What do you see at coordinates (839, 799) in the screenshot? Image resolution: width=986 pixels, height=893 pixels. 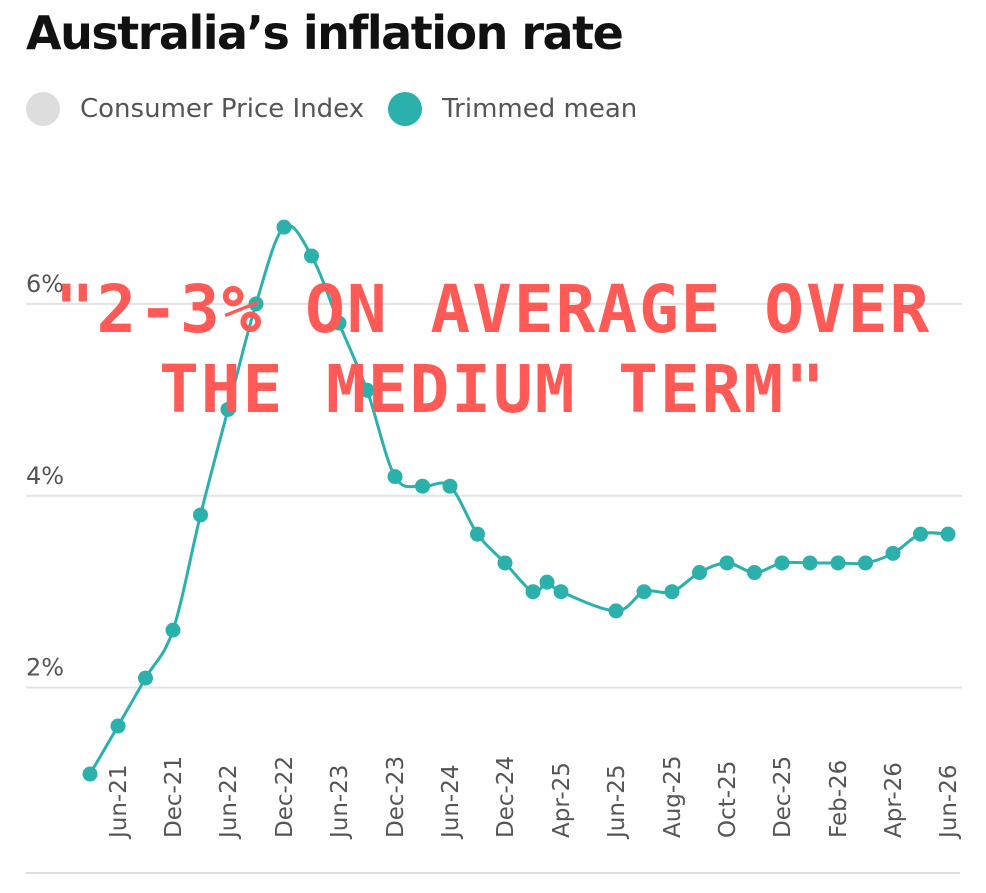 I see `x-tick-label-feb-26: Feb-26` at bounding box center [839, 799].